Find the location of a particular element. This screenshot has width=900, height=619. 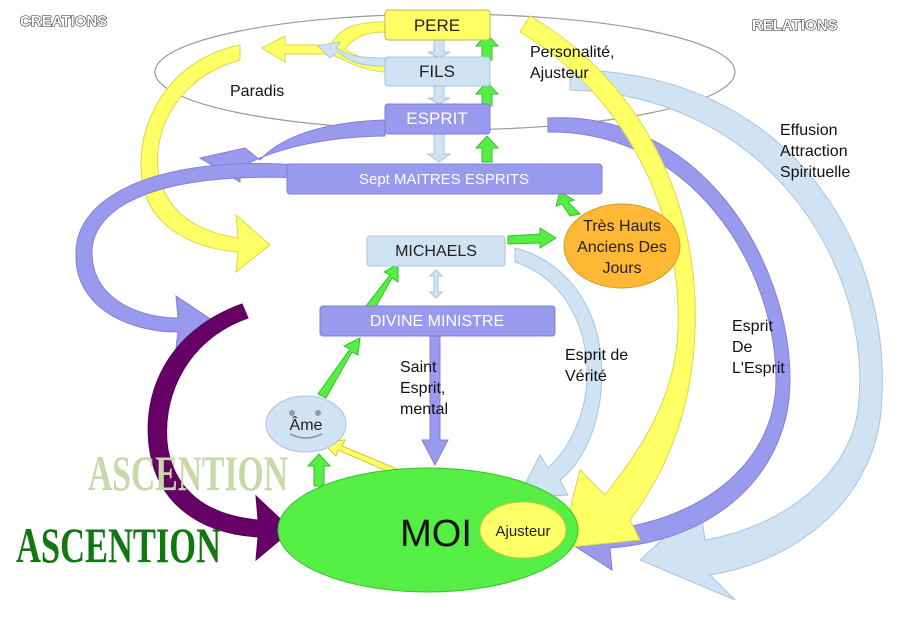

arrow-pere-fils is located at coordinates (439, 49).